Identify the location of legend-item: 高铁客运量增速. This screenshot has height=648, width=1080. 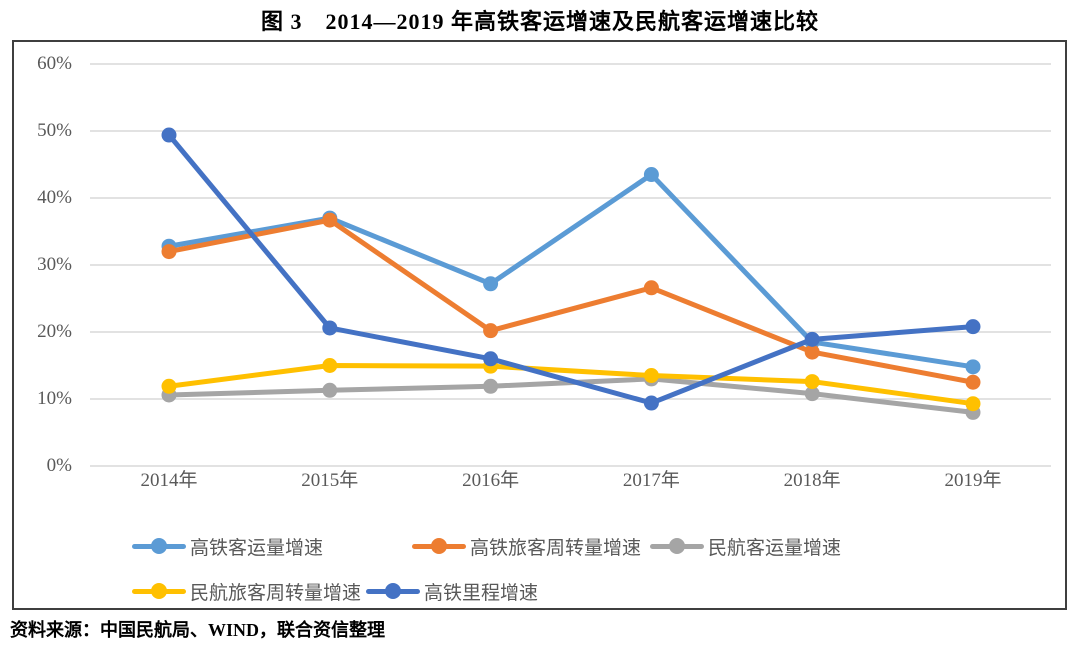
(228, 546).